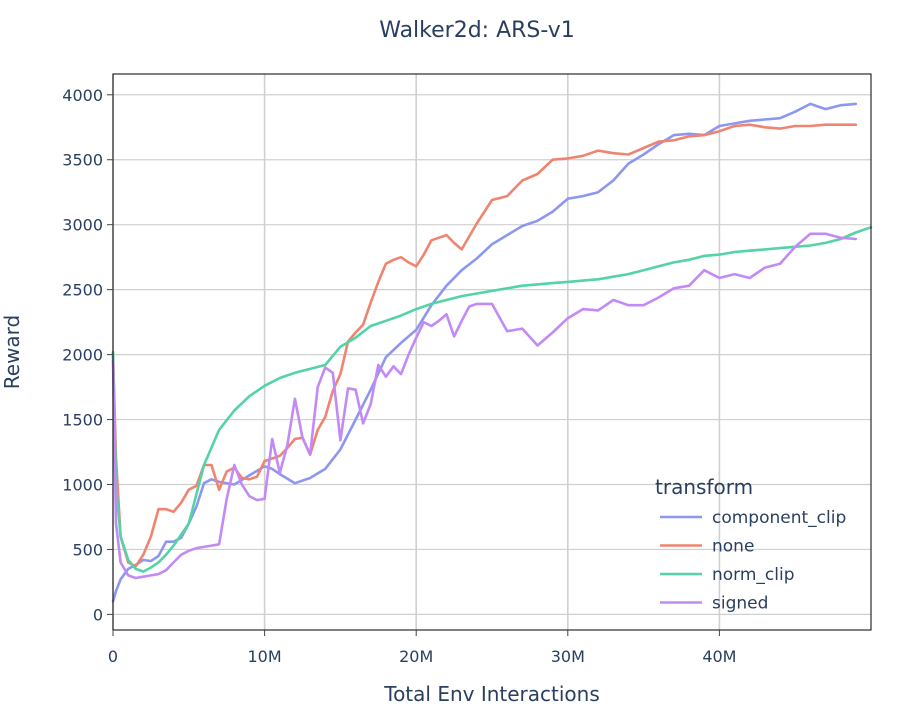 The image size is (900, 724). What do you see at coordinates (87, 549) in the screenshot?
I see `y-tick-label-1: 500` at bounding box center [87, 549].